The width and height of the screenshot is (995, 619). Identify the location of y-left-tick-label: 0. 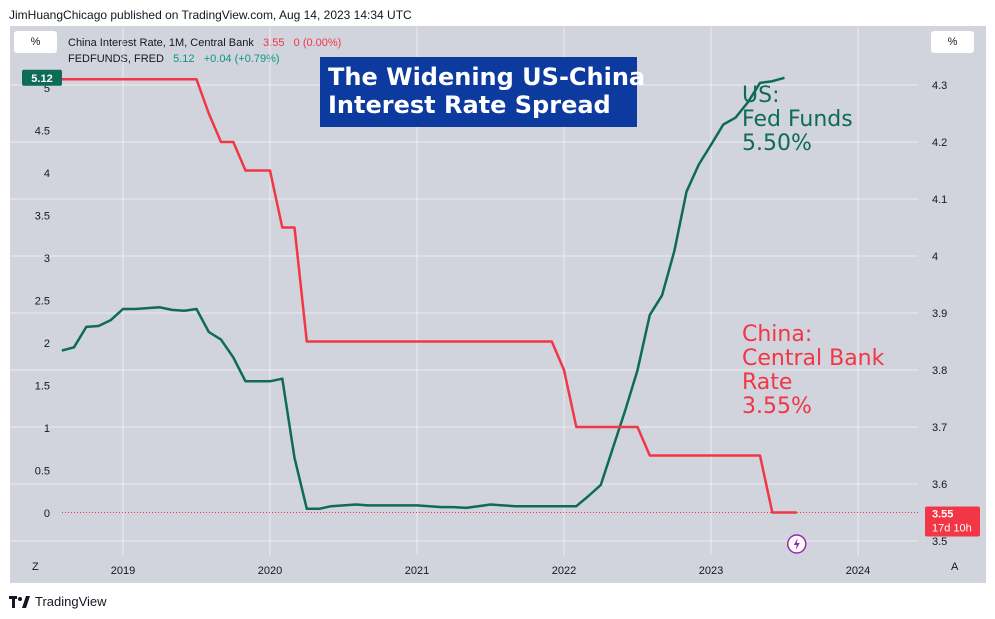
(47, 514).